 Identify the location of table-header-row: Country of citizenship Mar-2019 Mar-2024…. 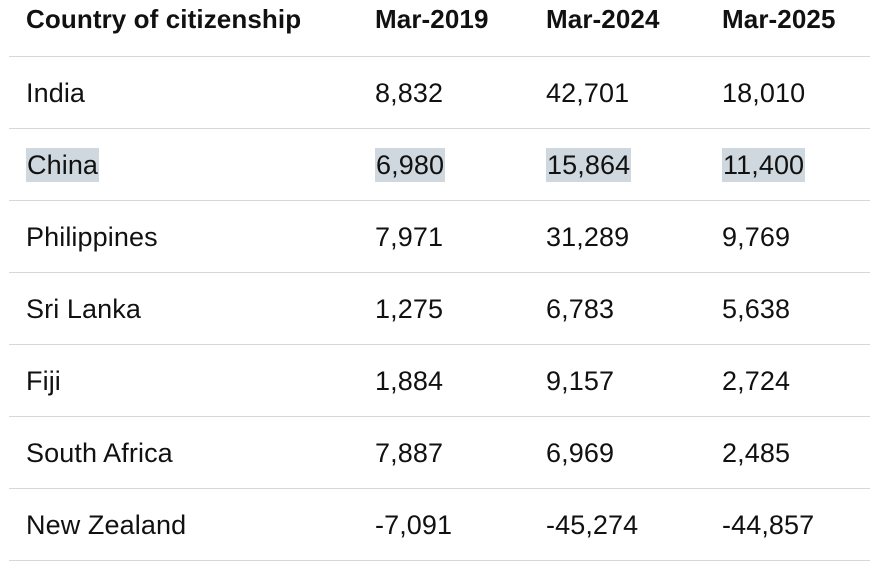
(439, 28).